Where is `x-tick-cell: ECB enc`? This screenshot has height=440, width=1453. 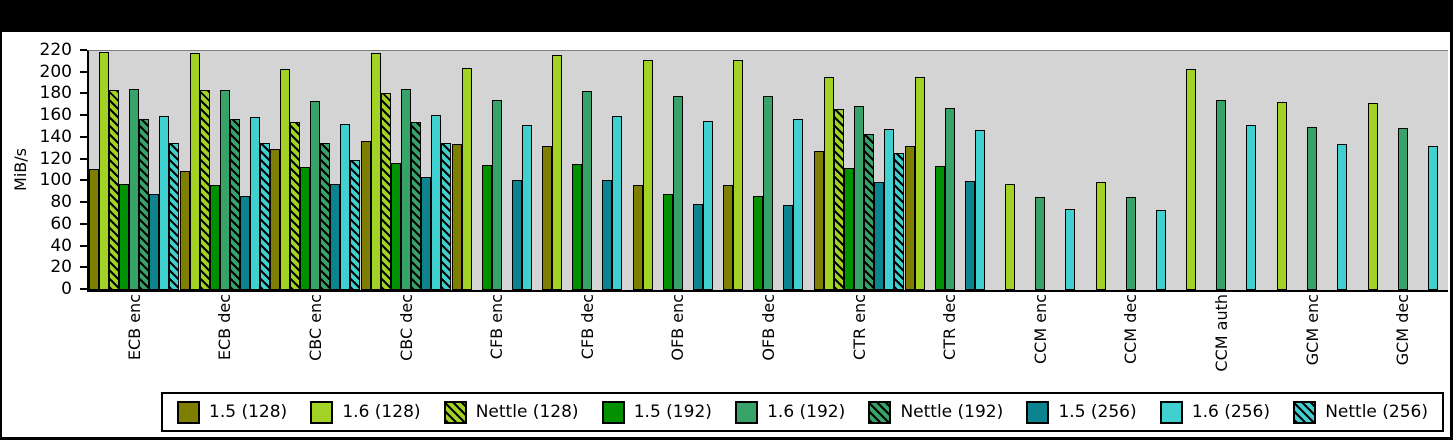 x-tick-cell: ECB enc is located at coordinates (134, 341).